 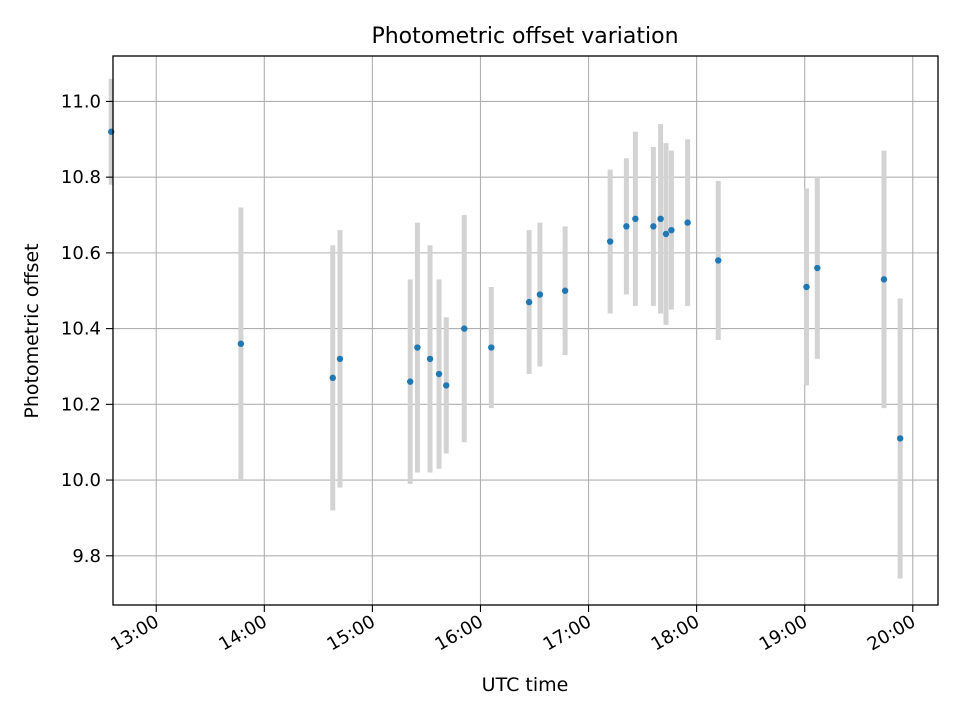 I want to click on y-axis-label: Photometric offset, so click(x=32, y=330).